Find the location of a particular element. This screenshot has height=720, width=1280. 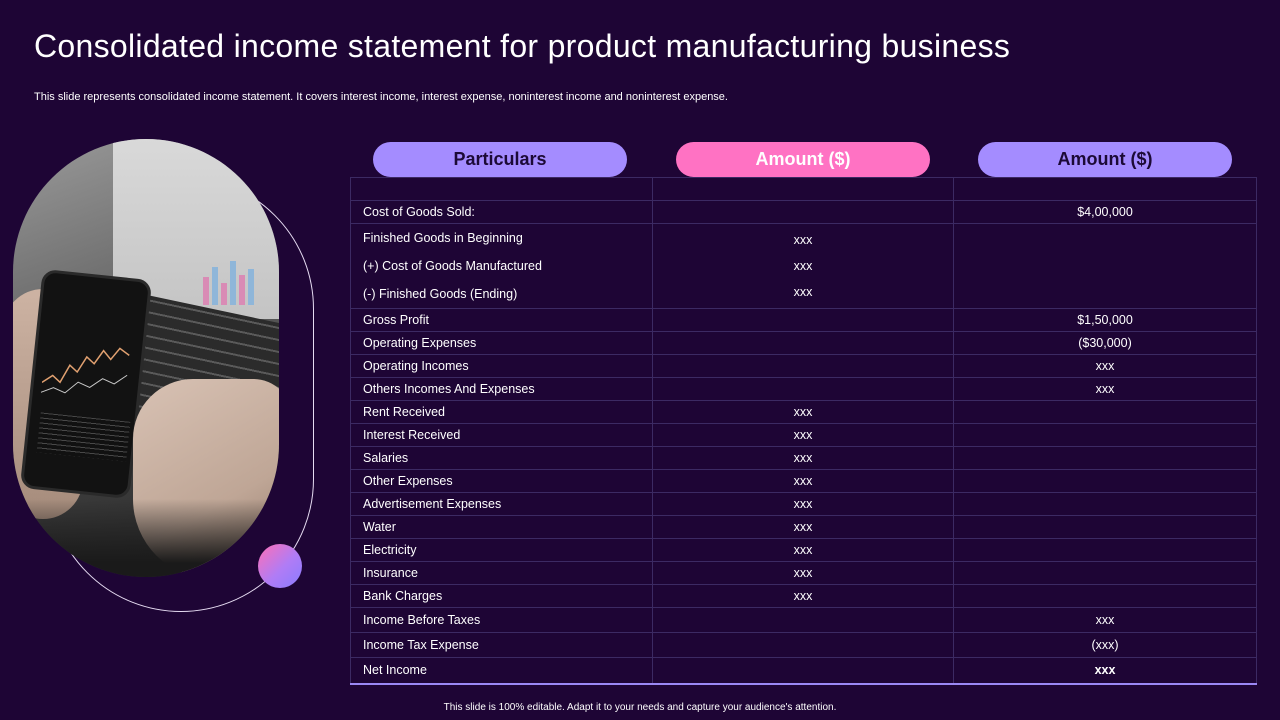

photo-phone-stock-chart is located at coordinates (146, 358).